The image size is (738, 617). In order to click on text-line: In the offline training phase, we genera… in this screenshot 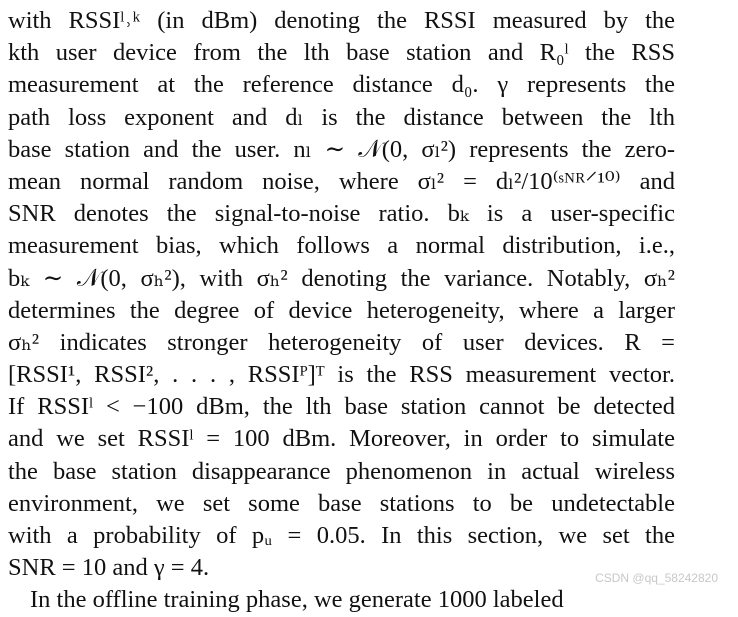, I will do `click(297, 600)`.